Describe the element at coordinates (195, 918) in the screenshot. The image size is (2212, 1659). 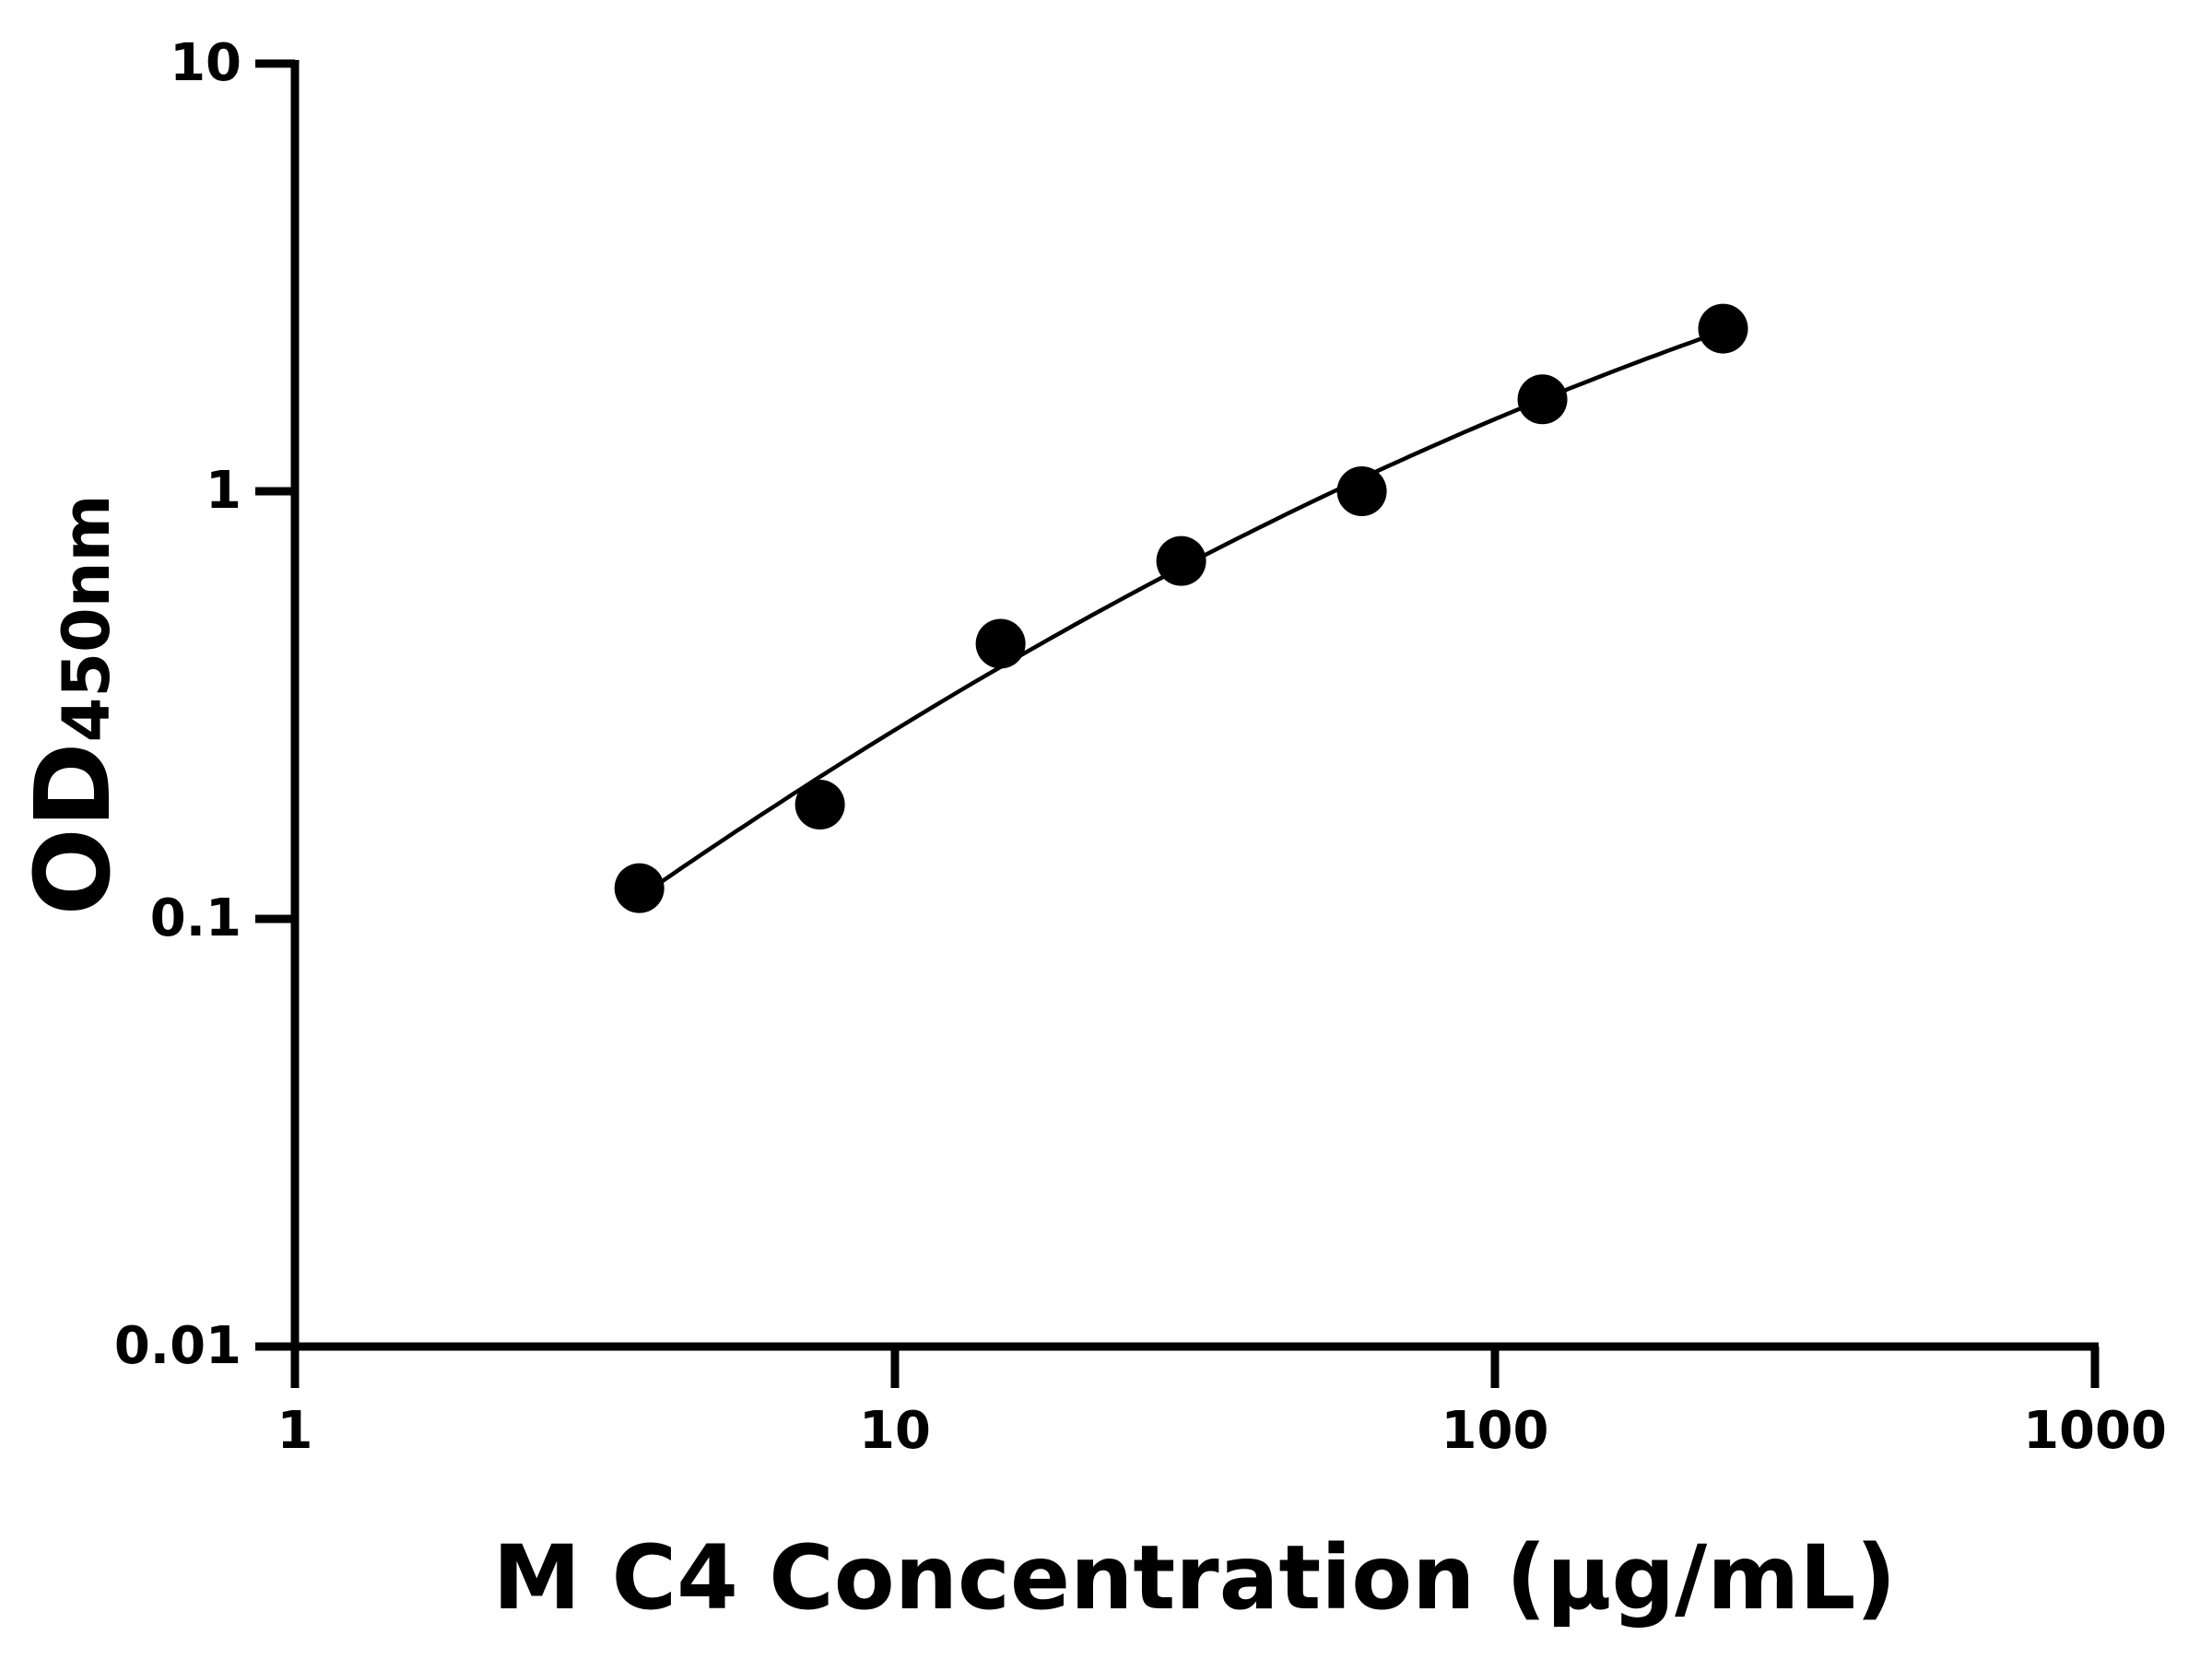
I see `y-tick-label: 0.1` at that location.